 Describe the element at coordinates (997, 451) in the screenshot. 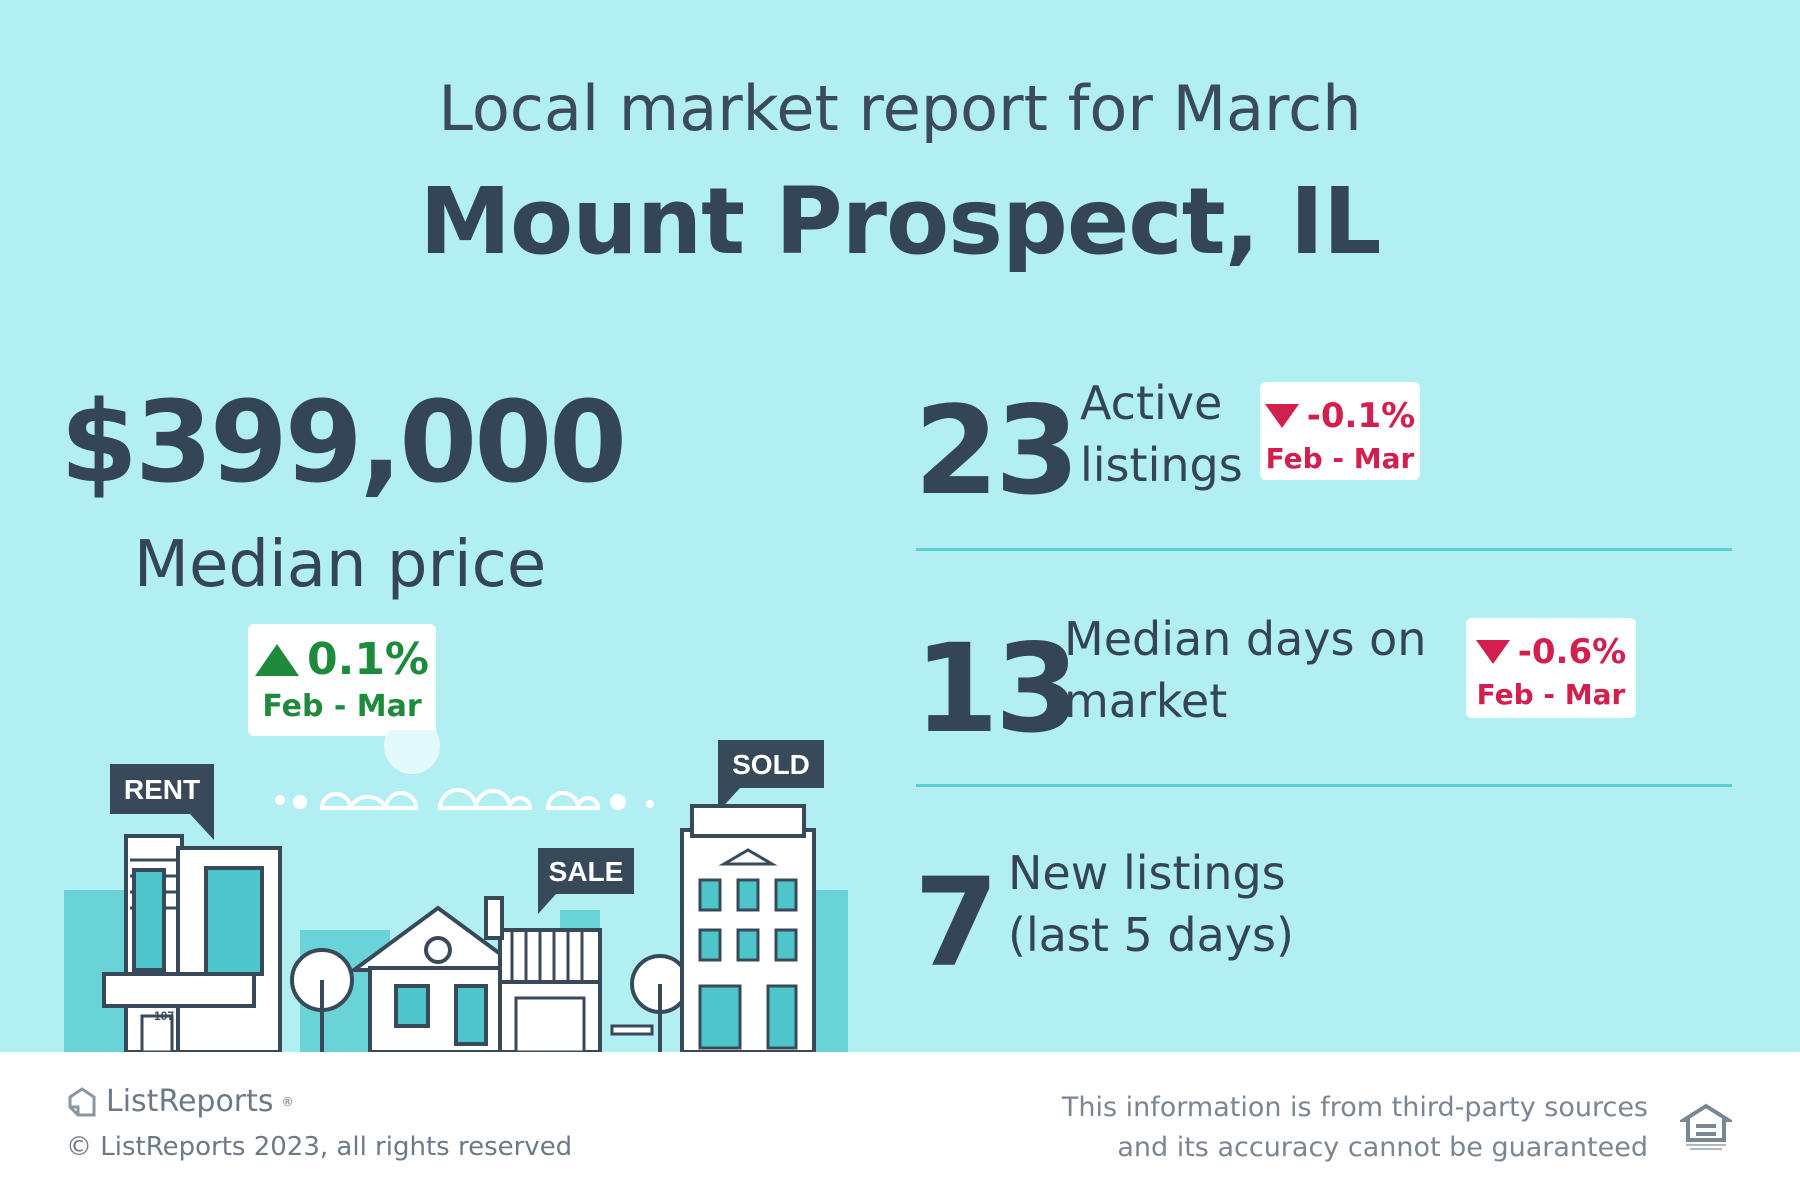

I see `active-listings-value: 23` at that location.